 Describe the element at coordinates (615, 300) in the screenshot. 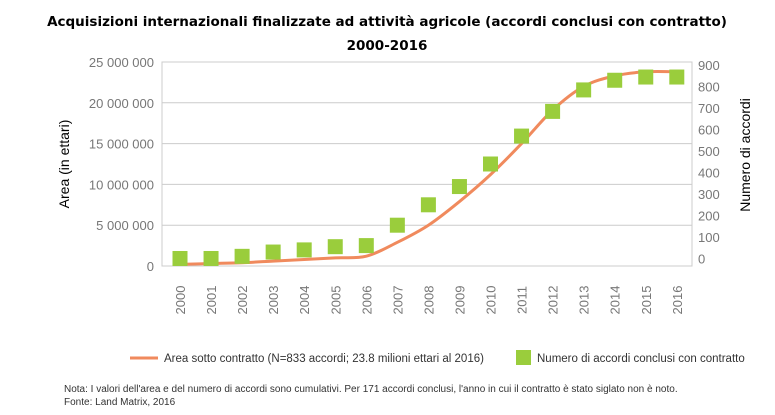

I see `x-tick-label: 2014` at that location.